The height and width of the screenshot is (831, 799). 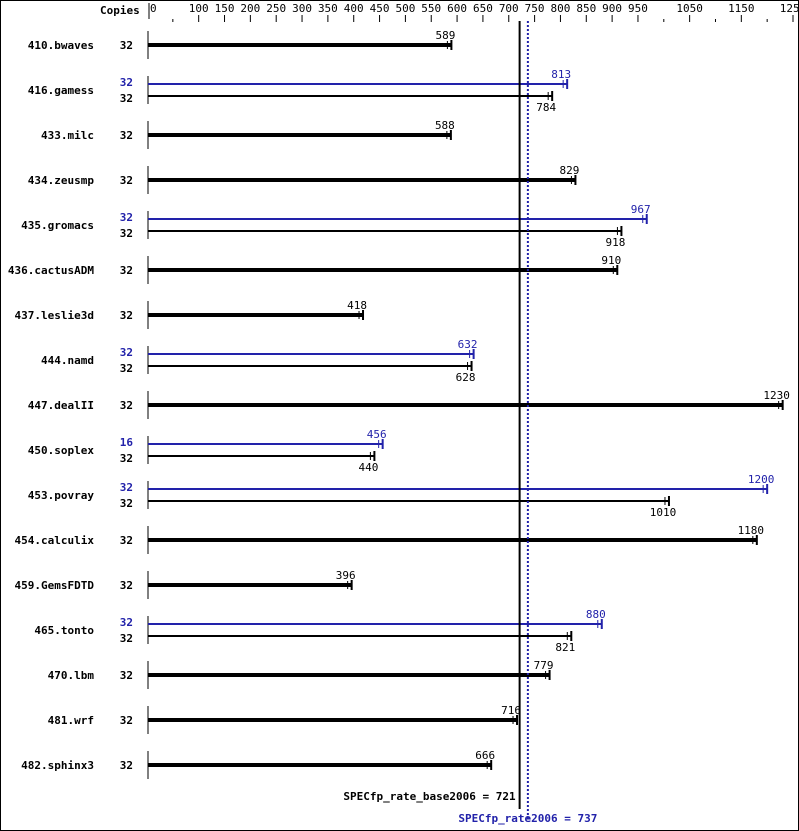 I want to click on benchmark-label: 444.namd, so click(x=67, y=360).